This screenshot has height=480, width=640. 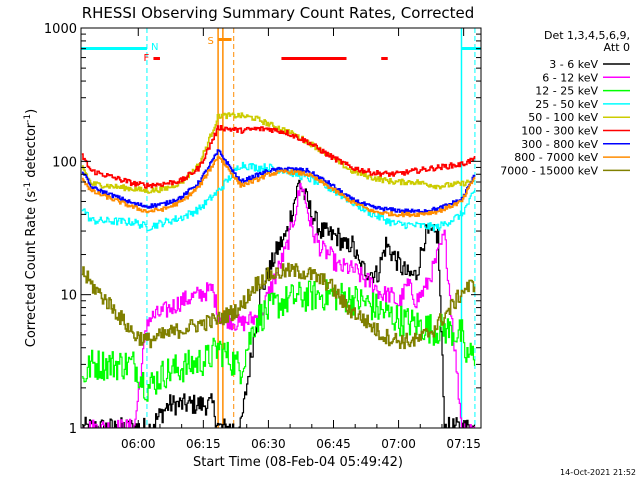 What do you see at coordinates (463, 444) in the screenshot?
I see `x-tick-label-5: 07:15` at bounding box center [463, 444].